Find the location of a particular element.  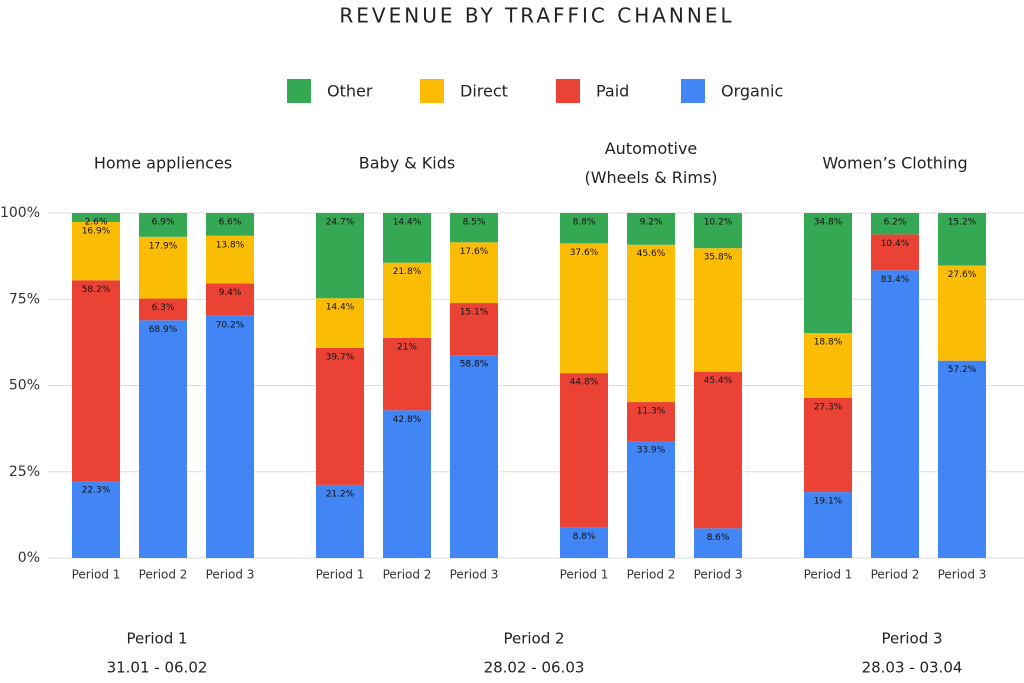

data-label: 39.7% is located at coordinates (340, 357).